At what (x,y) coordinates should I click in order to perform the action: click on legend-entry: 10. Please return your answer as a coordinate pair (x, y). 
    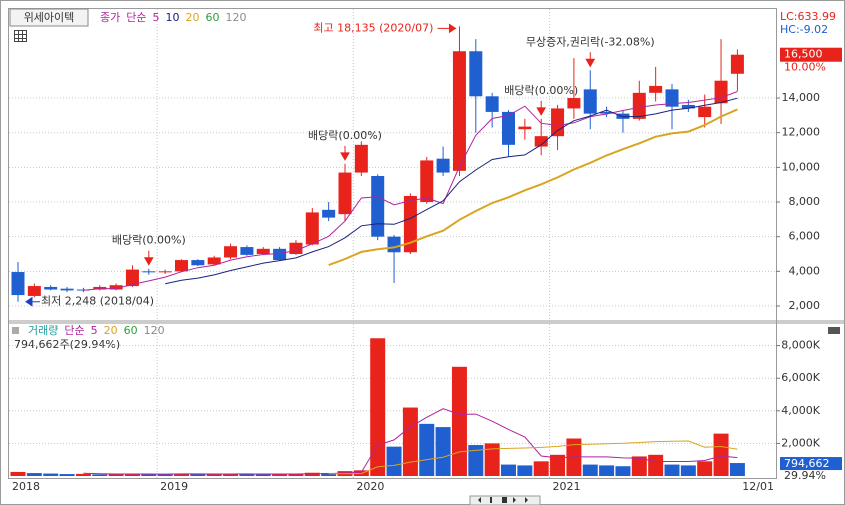
    Looking at the image, I should click on (173, 17).